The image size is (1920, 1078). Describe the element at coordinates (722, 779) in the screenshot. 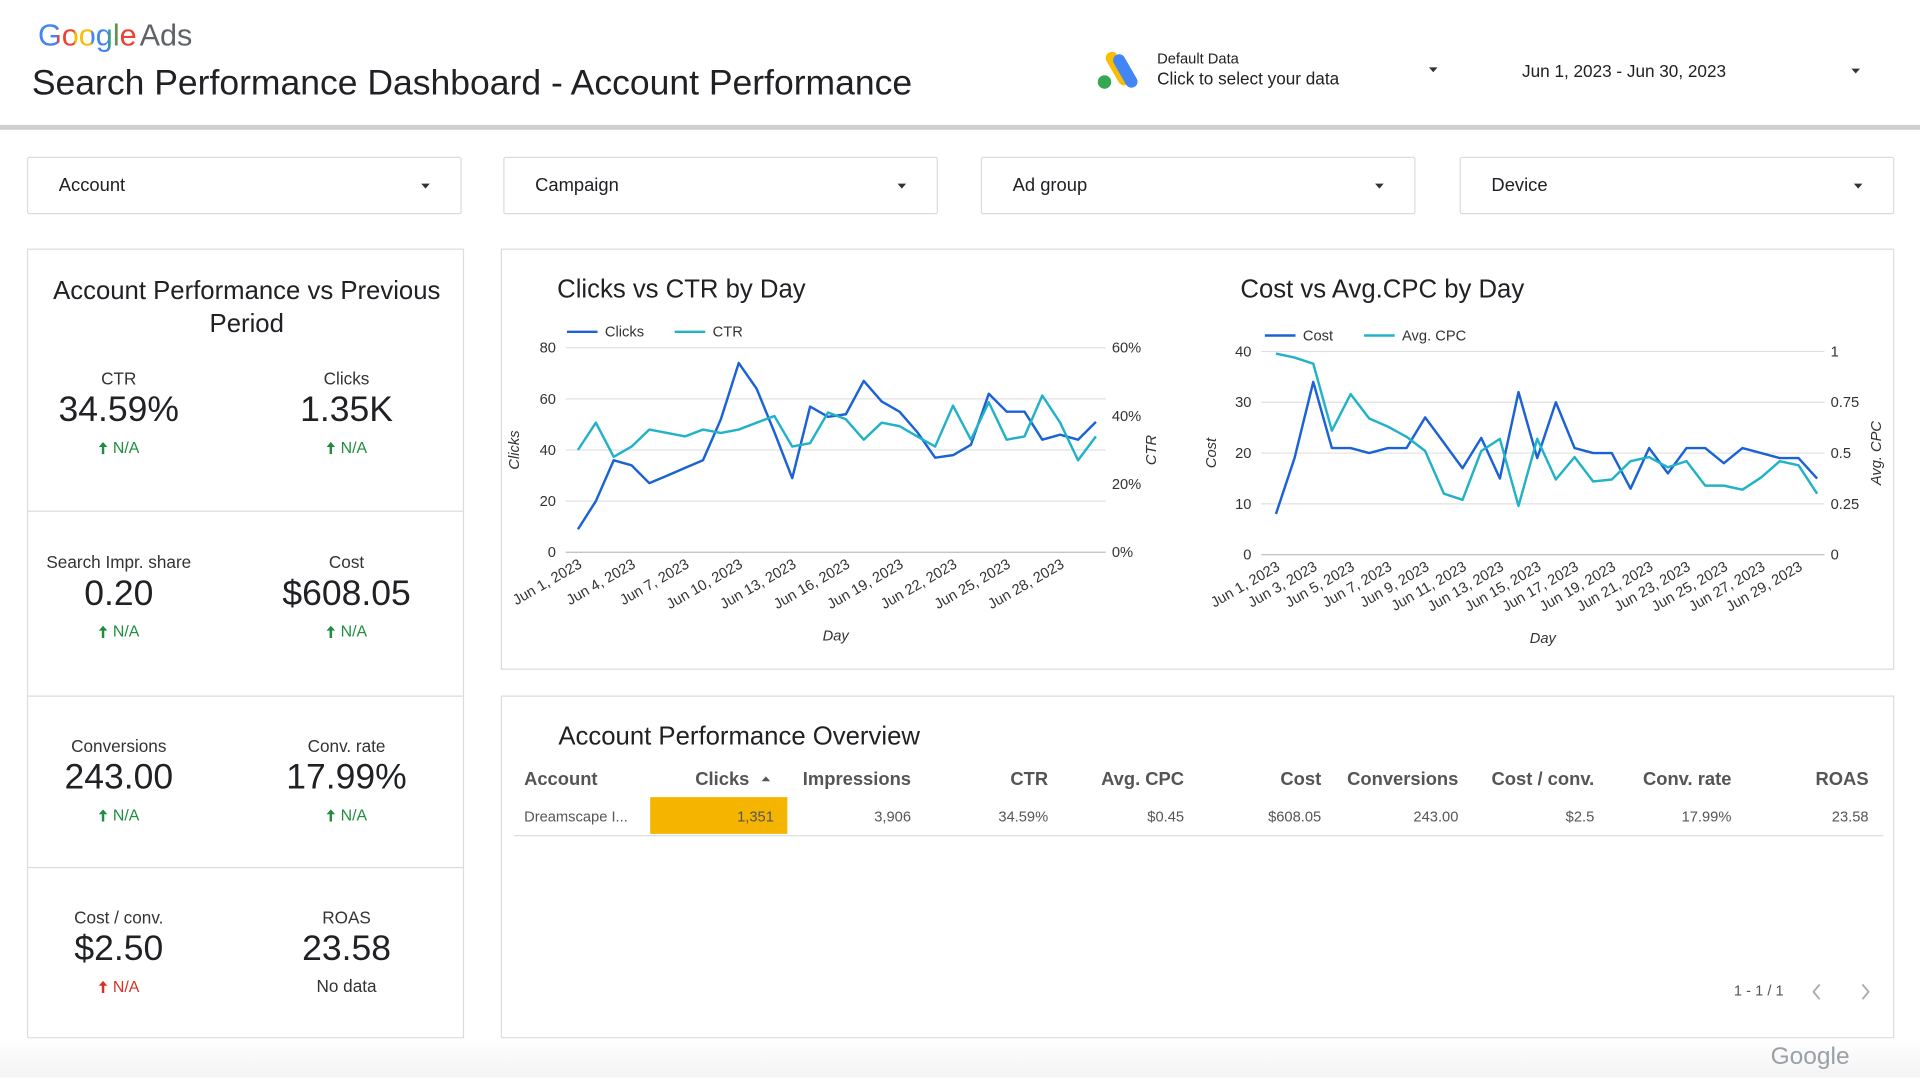

I see `column-header: Clicks` at that location.